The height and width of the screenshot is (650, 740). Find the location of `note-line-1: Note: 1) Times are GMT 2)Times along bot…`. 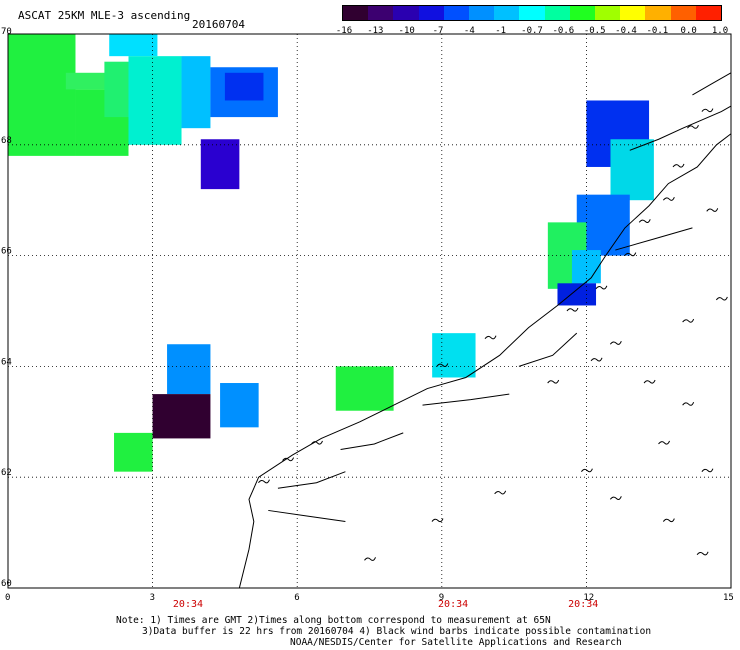

note-line-1: Note: 1) Times are GMT 2)Times along bot… is located at coordinates (333, 620).